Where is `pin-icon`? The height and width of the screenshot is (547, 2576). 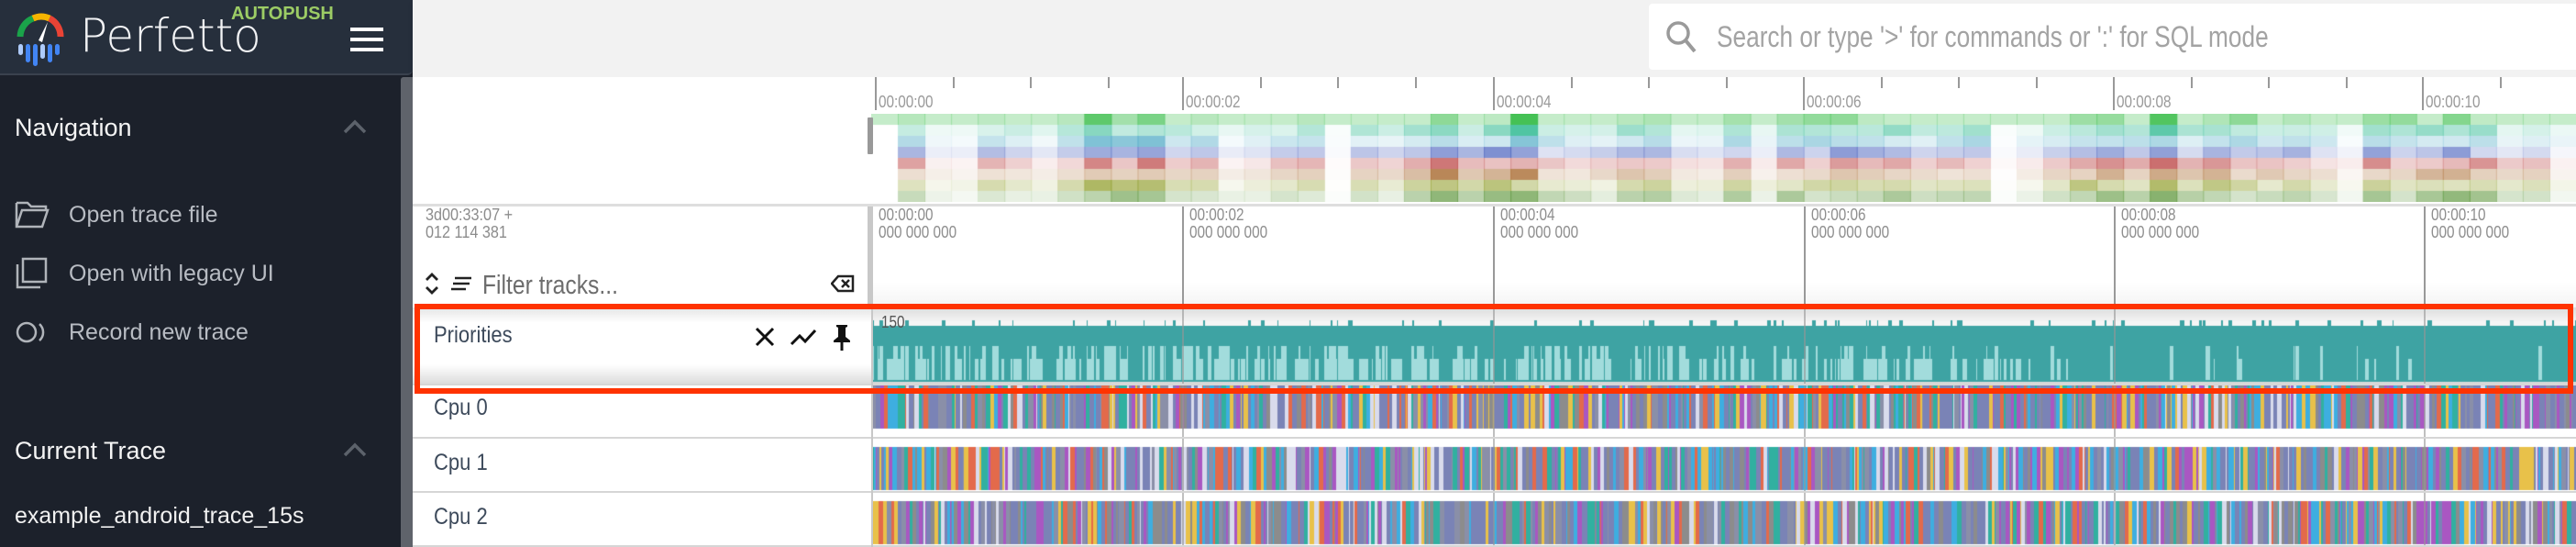
pin-icon is located at coordinates (842, 337).